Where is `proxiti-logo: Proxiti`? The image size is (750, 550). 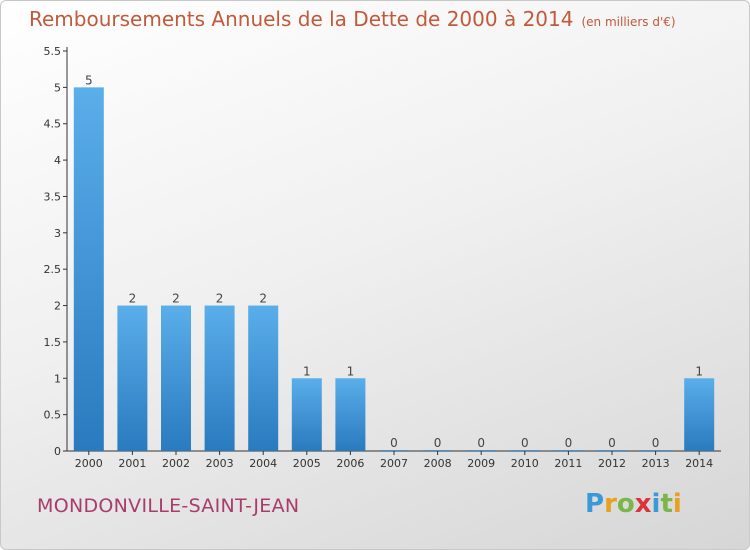
proxiti-logo: Proxiti is located at coordinates (633, 504).